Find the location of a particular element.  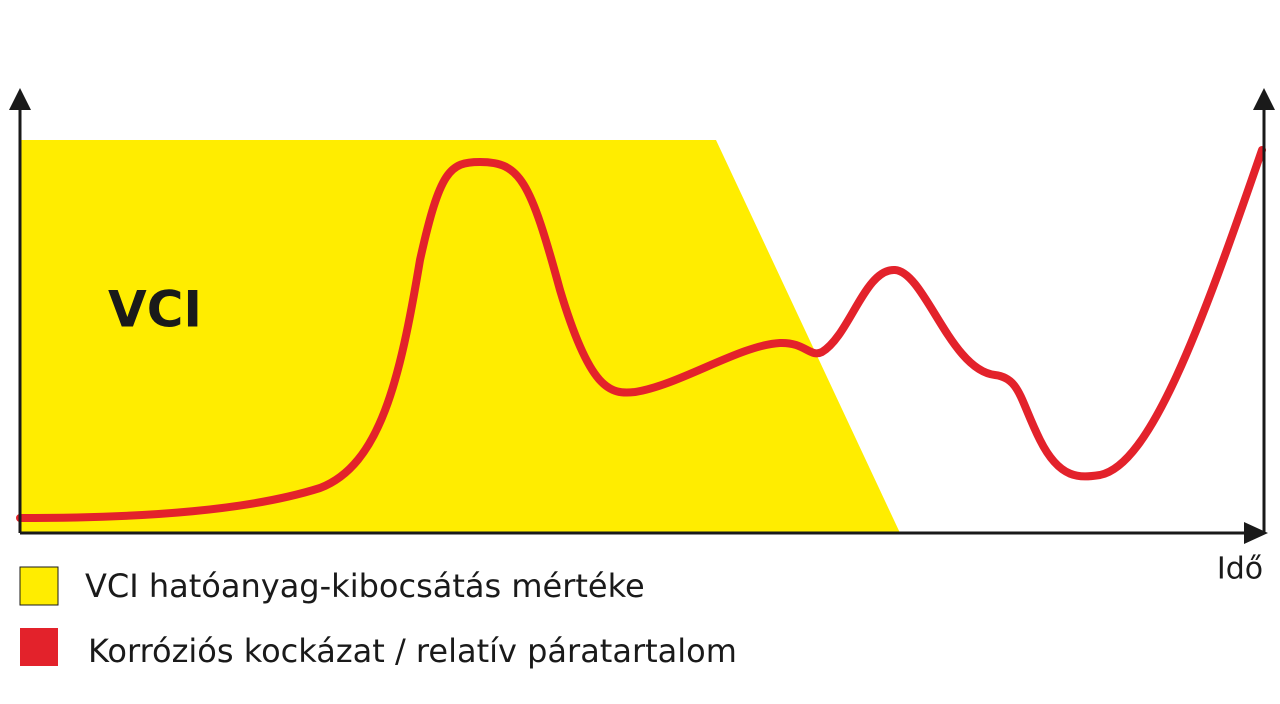

x-axis-arrow is located at coordinates (1256, 533).